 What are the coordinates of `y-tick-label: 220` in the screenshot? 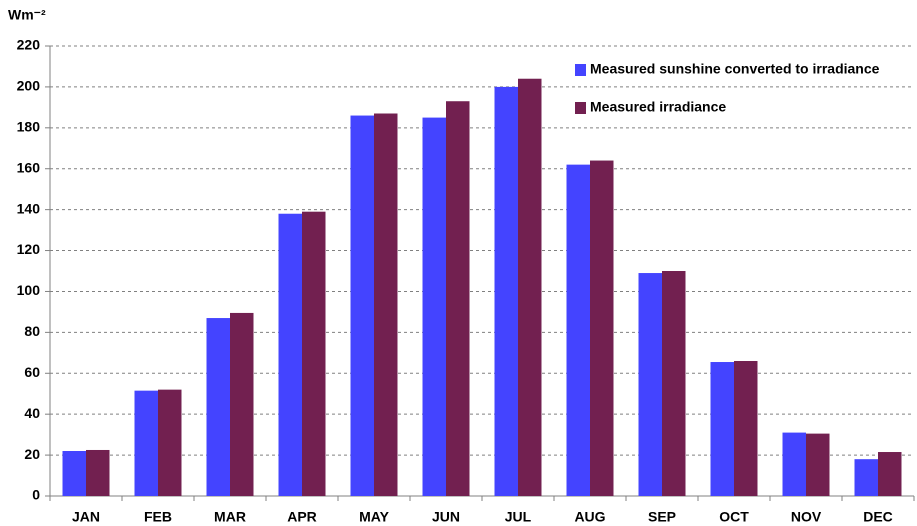 It's located at (29, 45).